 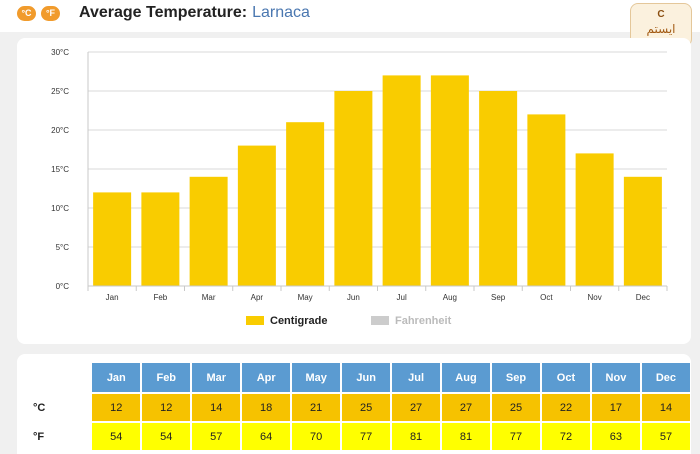 I want to click on table-month-header: Sep, so click(x=516, y=377).